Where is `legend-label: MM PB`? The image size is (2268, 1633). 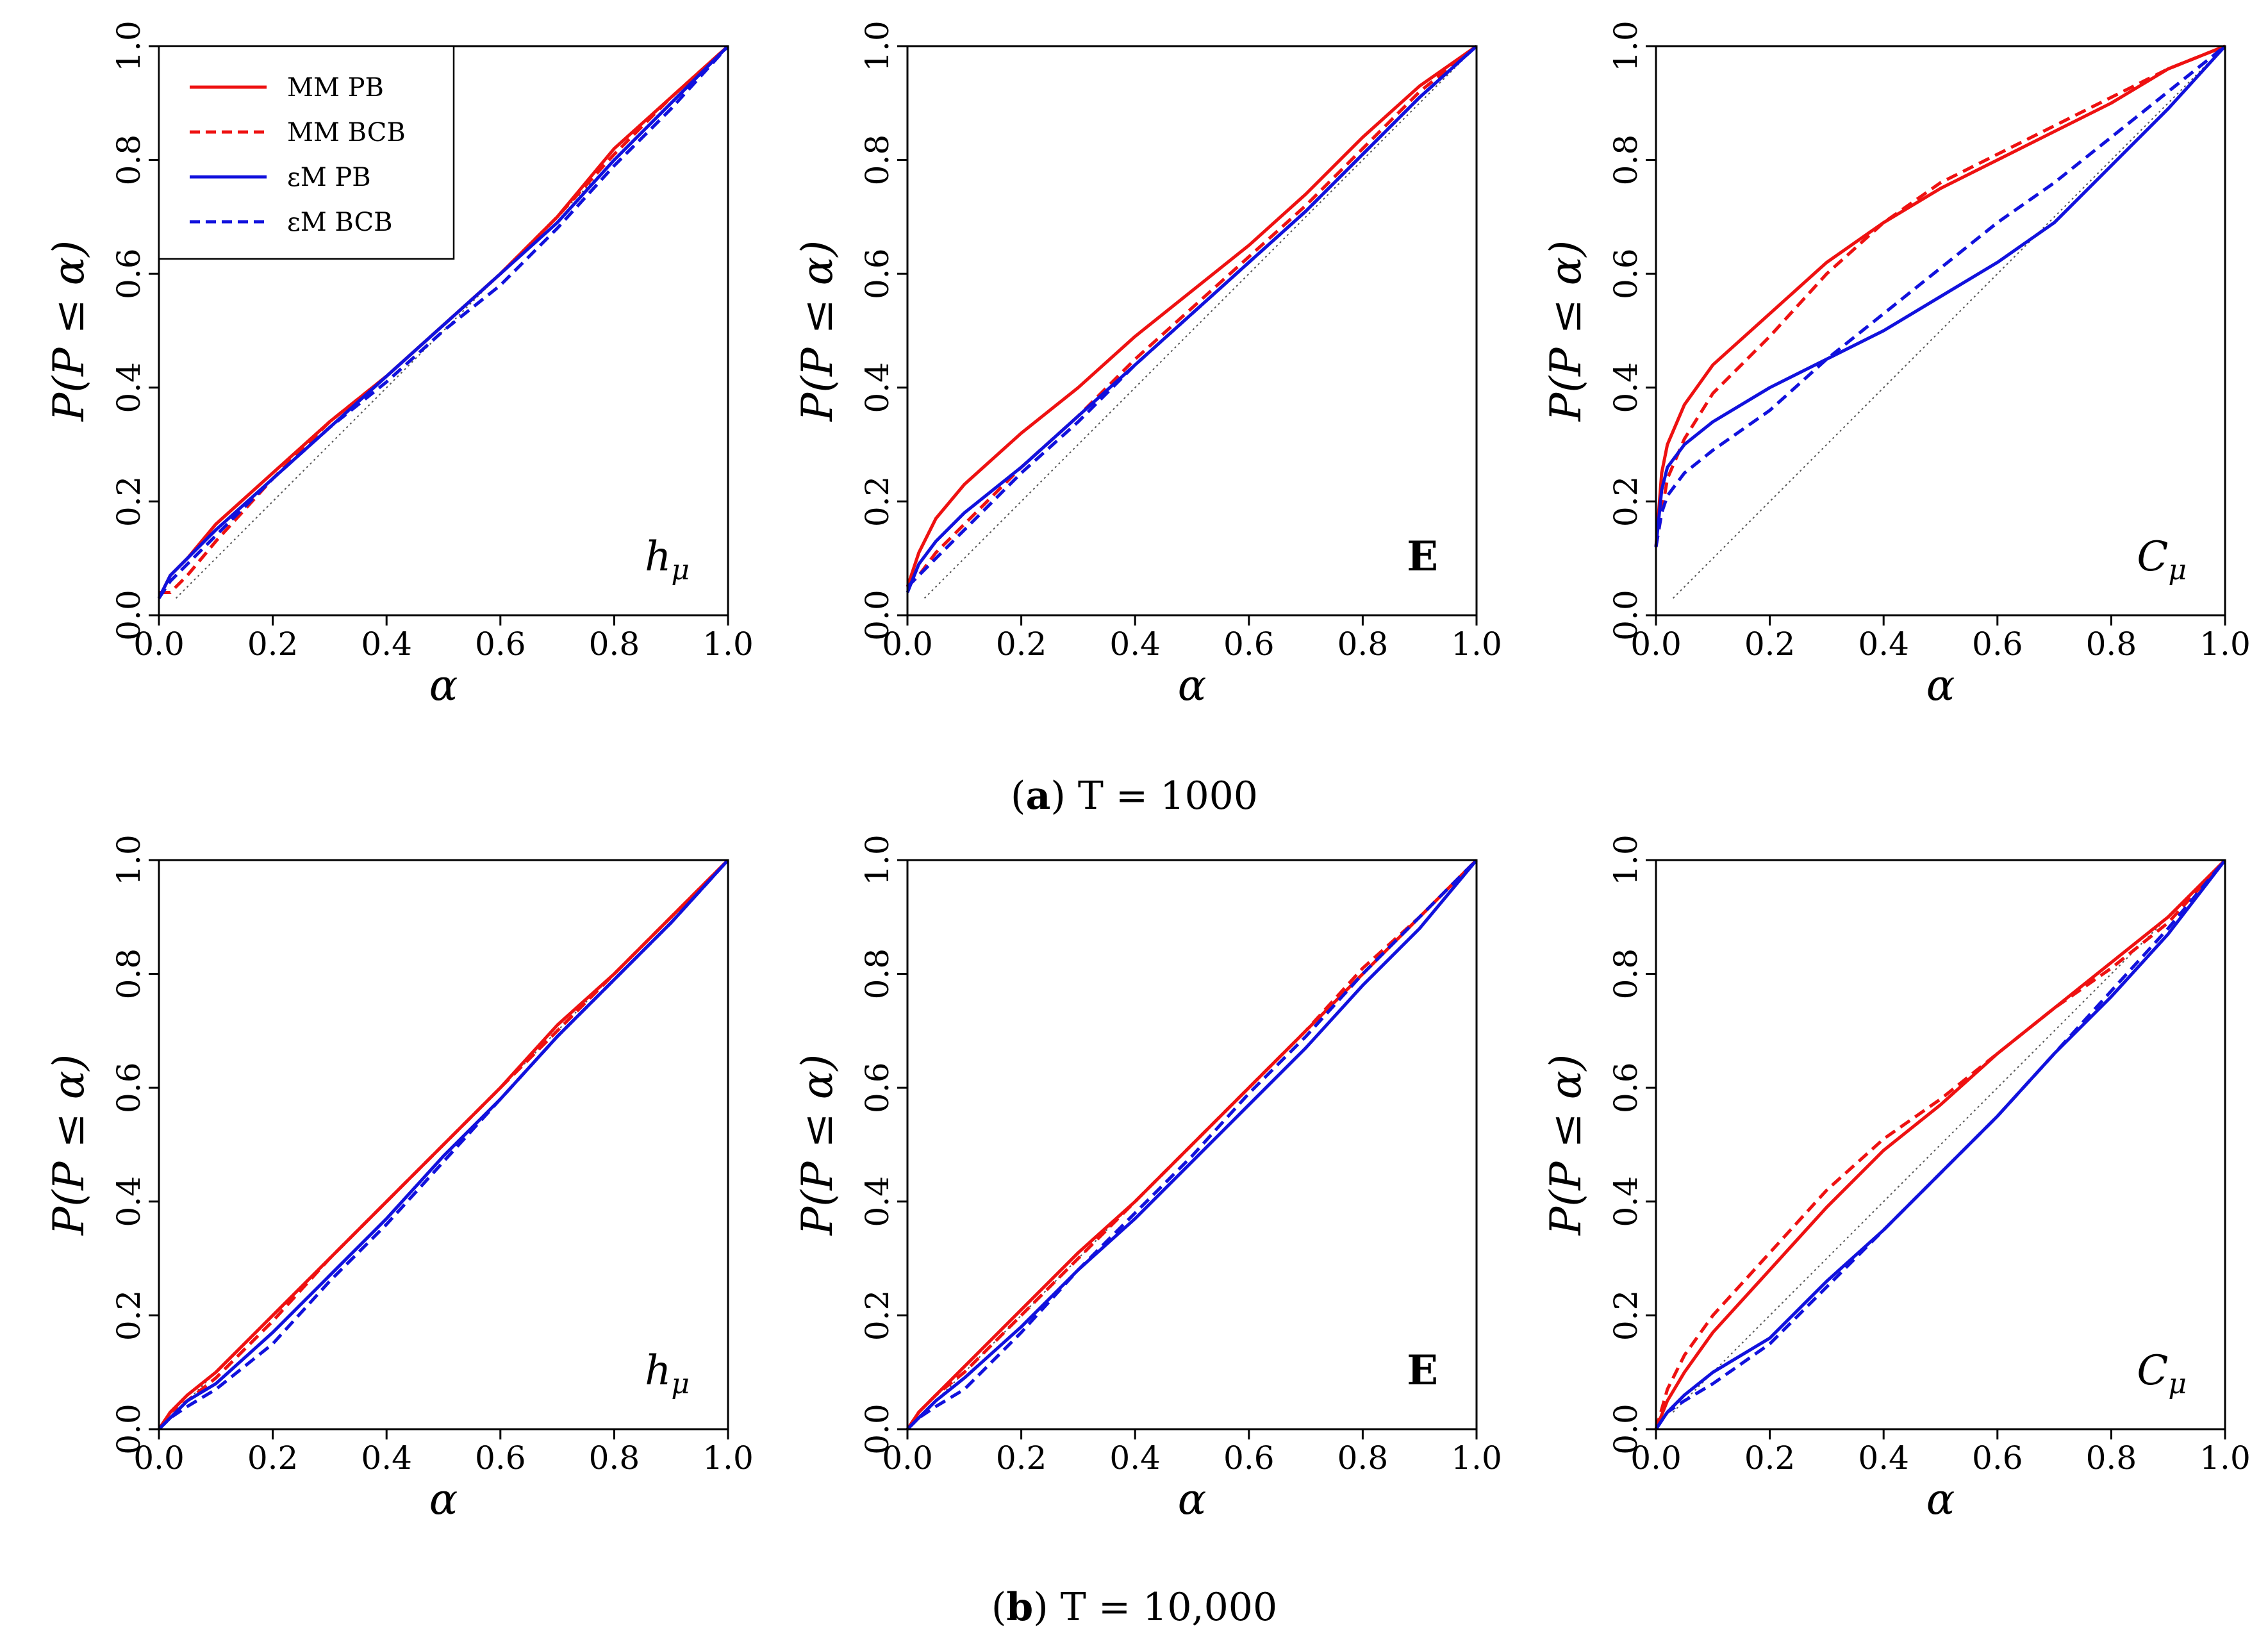 legend-label: MM PB is located at coordinates (335, 88).